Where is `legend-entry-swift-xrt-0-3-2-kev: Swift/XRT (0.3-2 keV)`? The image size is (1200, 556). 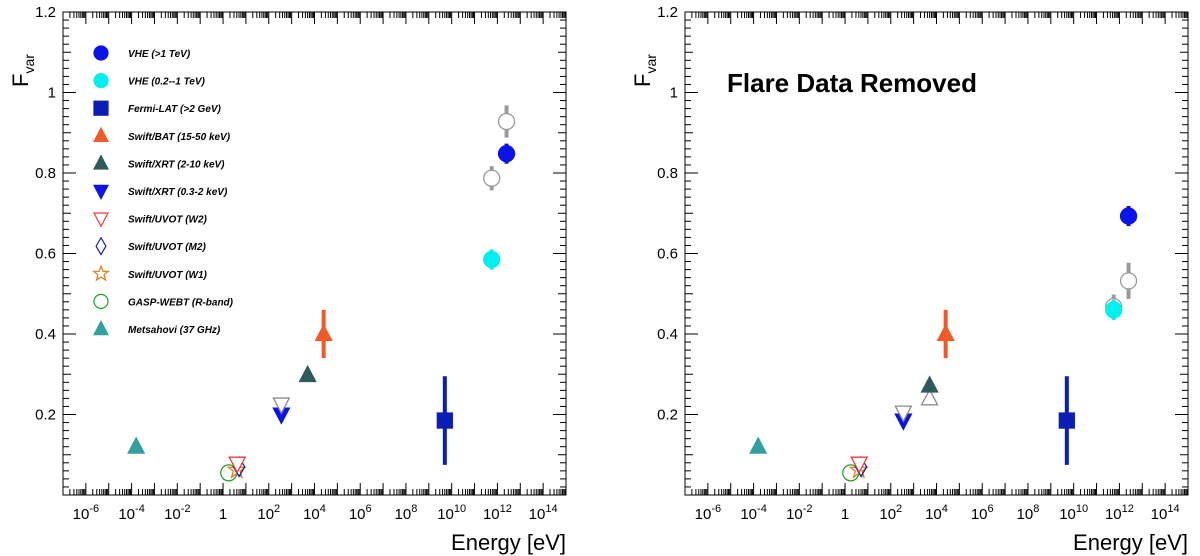
legend-entry-swift-xrt-0-3-2-kev: Swift/XRT (0.3-2 keV) is located at coordinates (160, 192).